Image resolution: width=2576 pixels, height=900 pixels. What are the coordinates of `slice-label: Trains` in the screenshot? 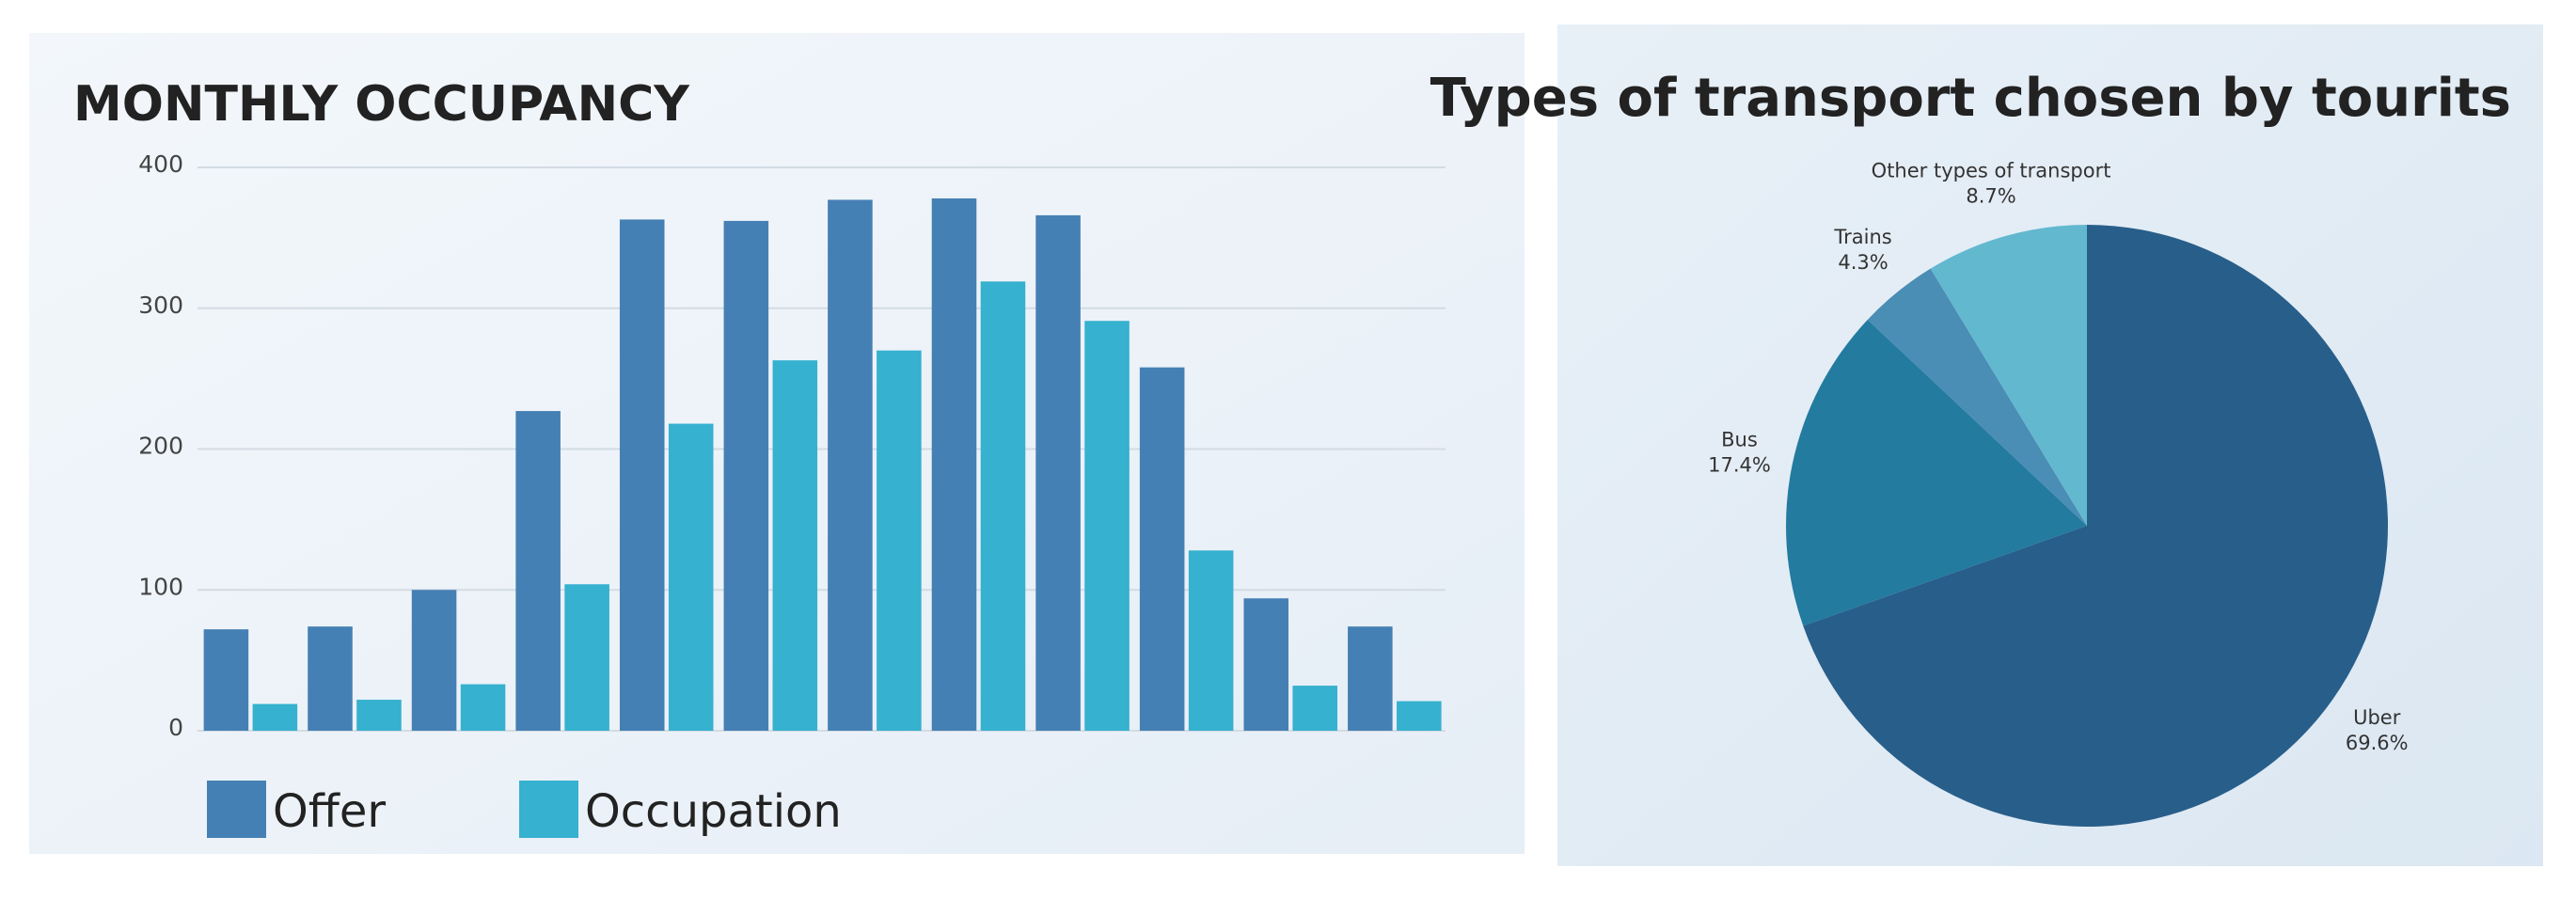 It's located at (1862, 237).